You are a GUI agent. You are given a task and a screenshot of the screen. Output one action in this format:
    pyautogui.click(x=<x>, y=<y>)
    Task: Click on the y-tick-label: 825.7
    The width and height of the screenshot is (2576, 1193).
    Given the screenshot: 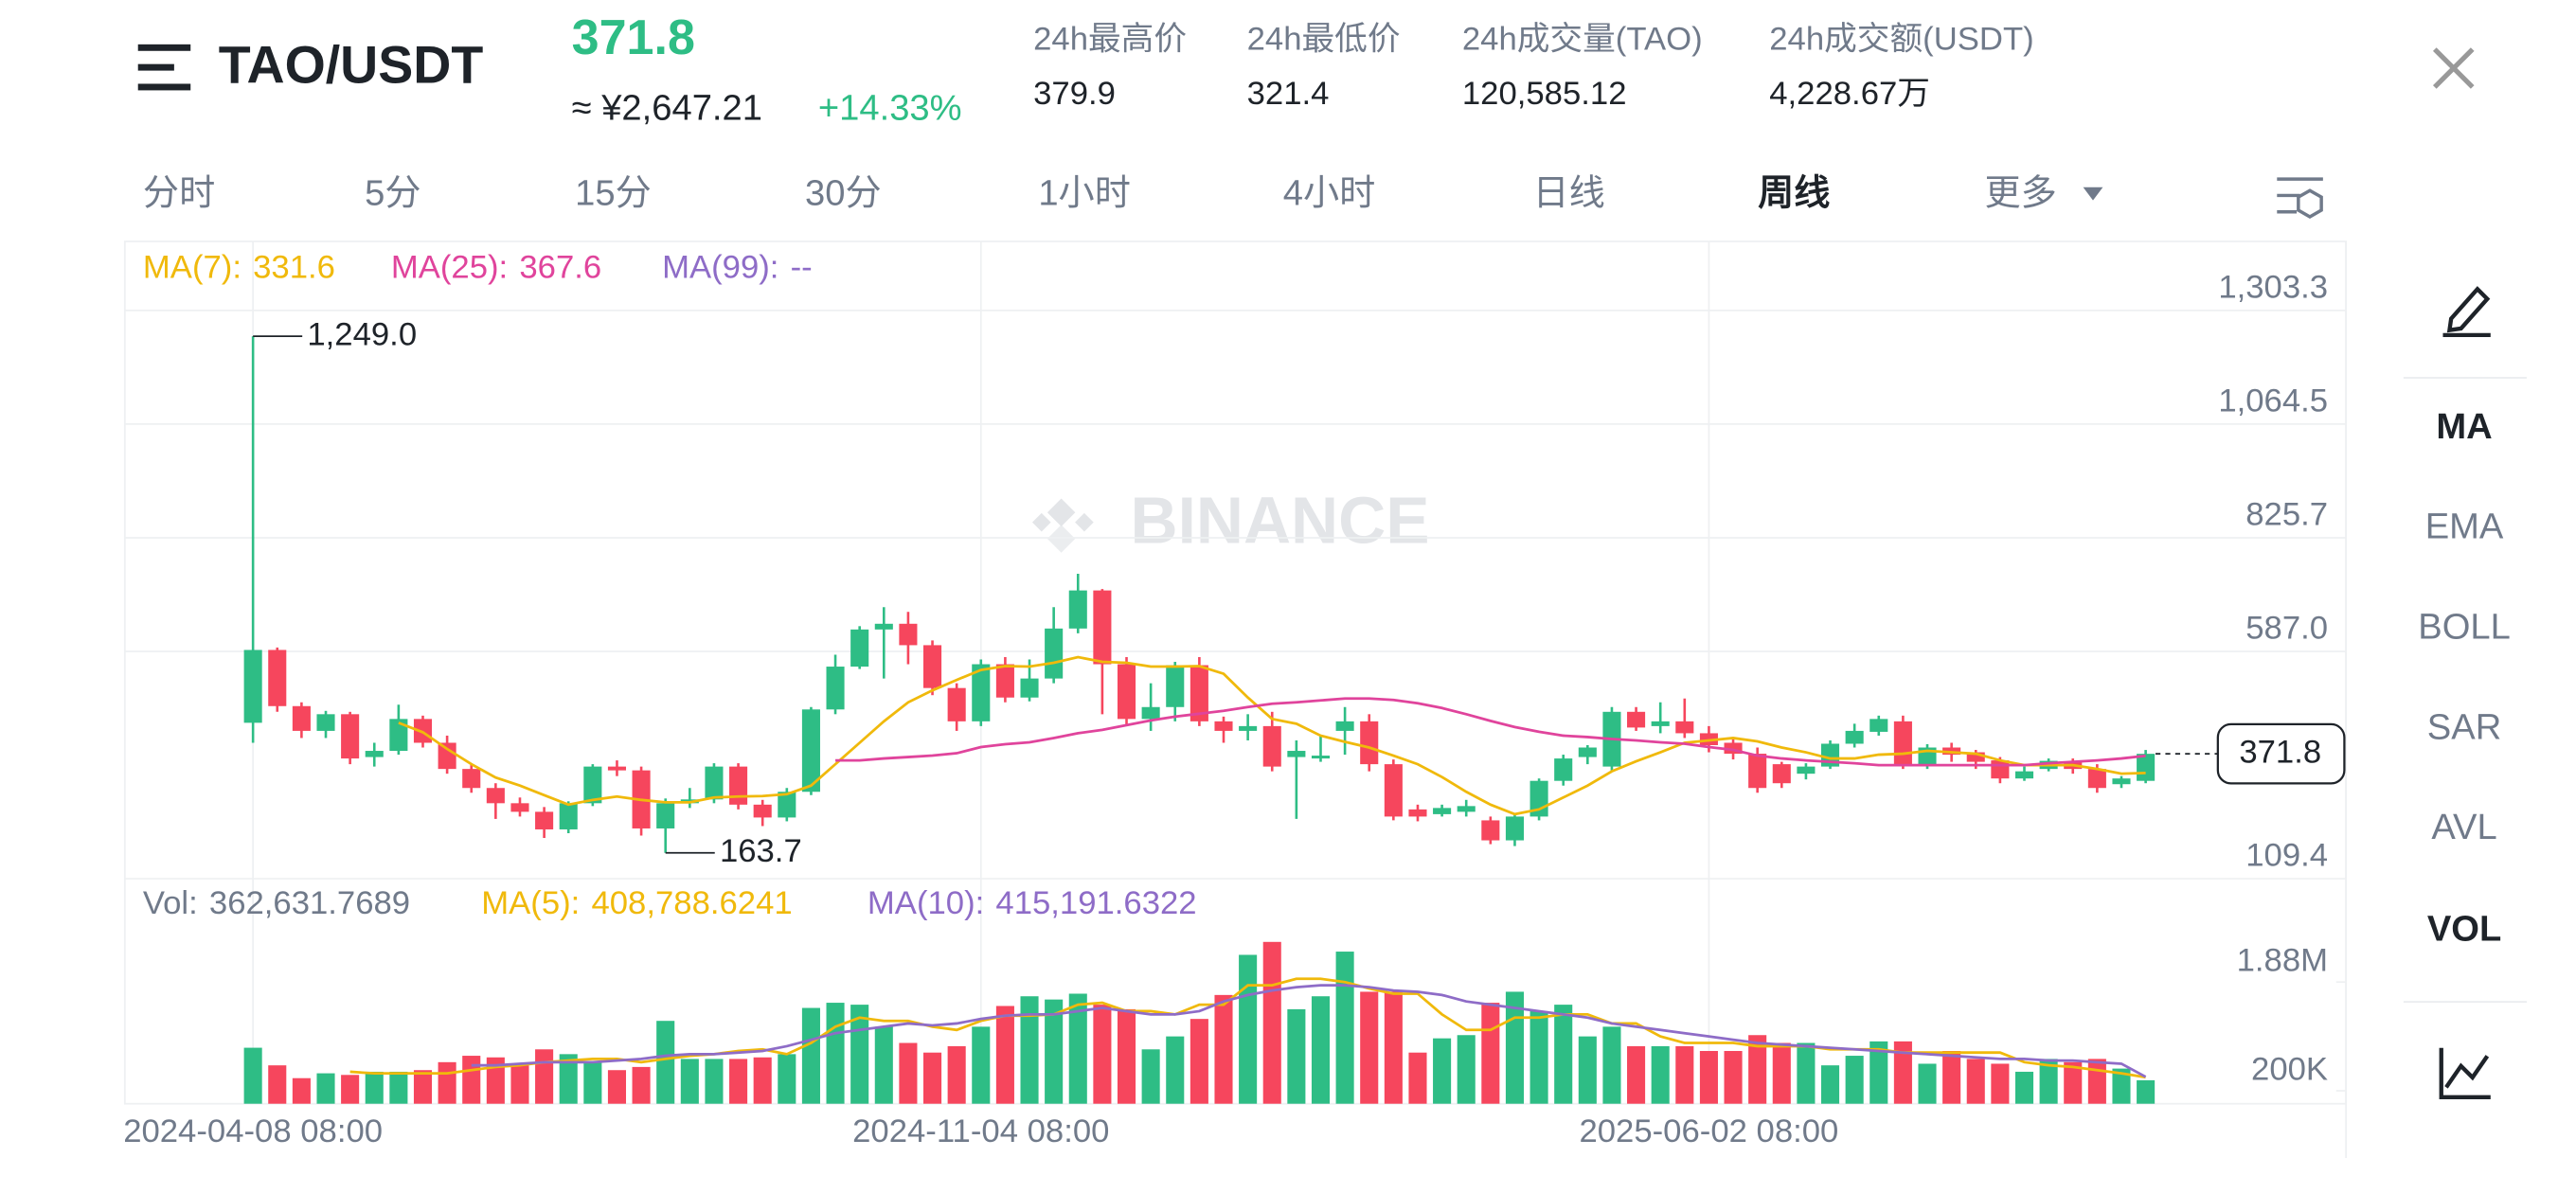 What is the action you would take?
    pyautogui.click(x=2286, y=515)
    